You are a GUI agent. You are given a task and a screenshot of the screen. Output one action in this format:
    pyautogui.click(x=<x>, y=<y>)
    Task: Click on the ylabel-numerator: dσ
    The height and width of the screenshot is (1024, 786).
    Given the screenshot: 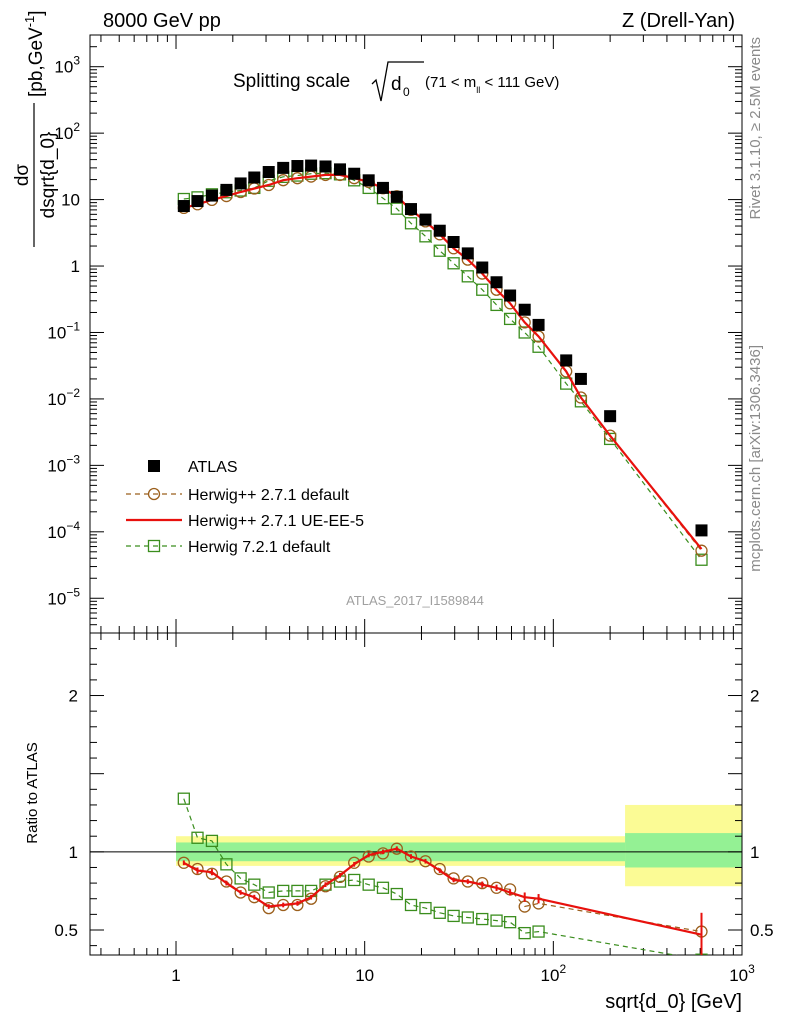 What is the action you would take?
    pyautogui.click(x=22, y=175)
    